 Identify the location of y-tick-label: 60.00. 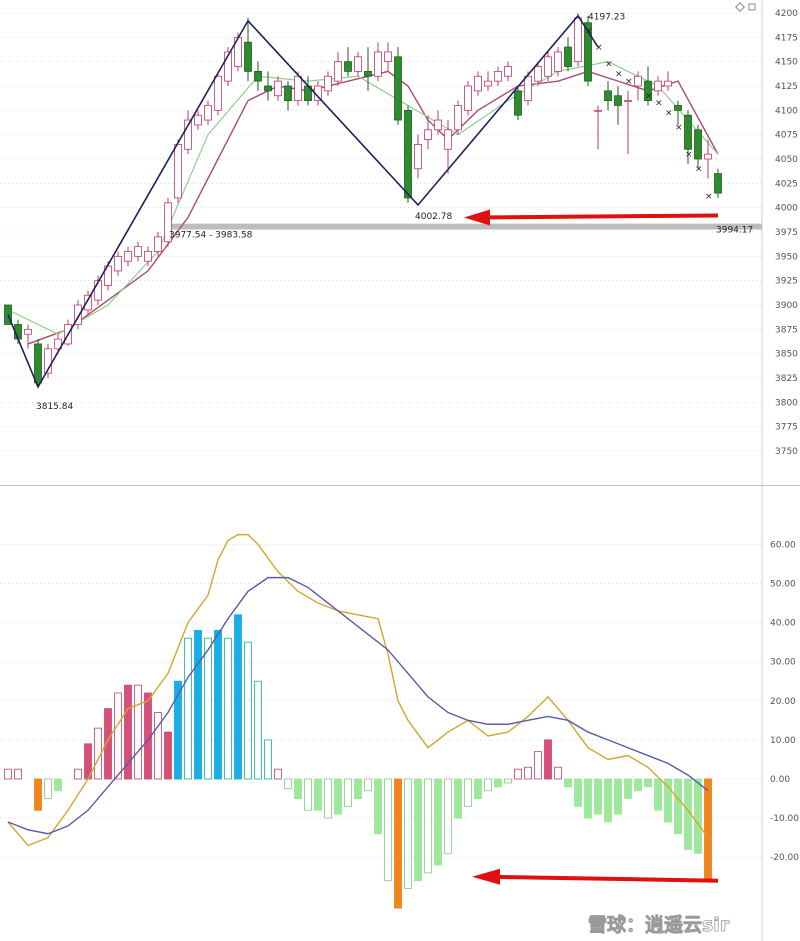
(783, 545).